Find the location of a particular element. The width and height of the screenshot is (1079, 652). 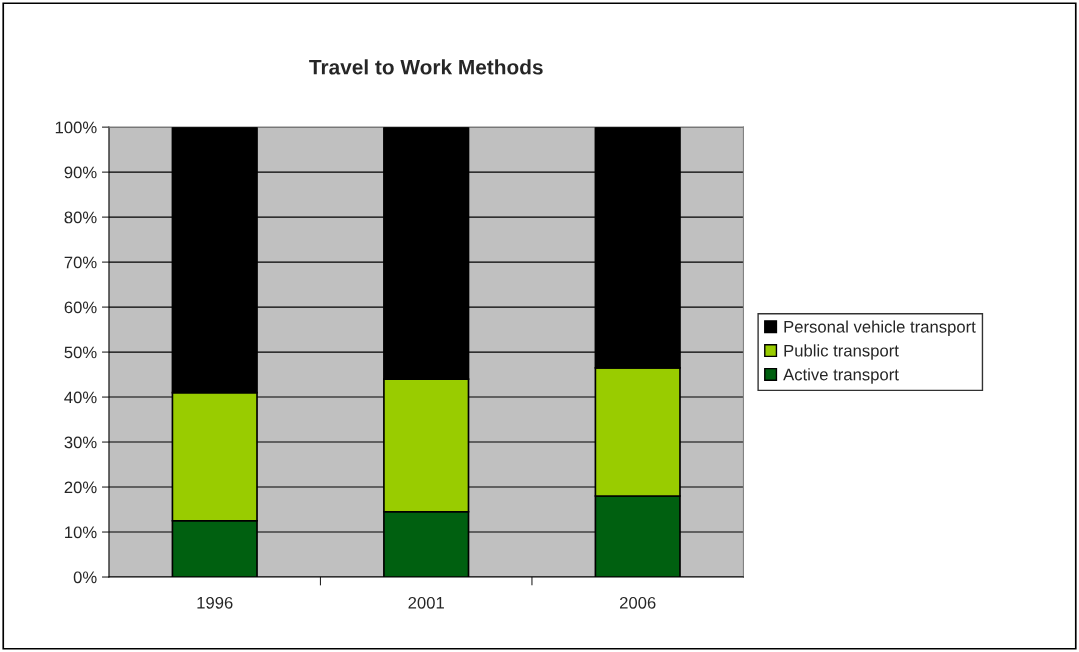

y-tick-label: 90% is located at coordinates (80, 172).